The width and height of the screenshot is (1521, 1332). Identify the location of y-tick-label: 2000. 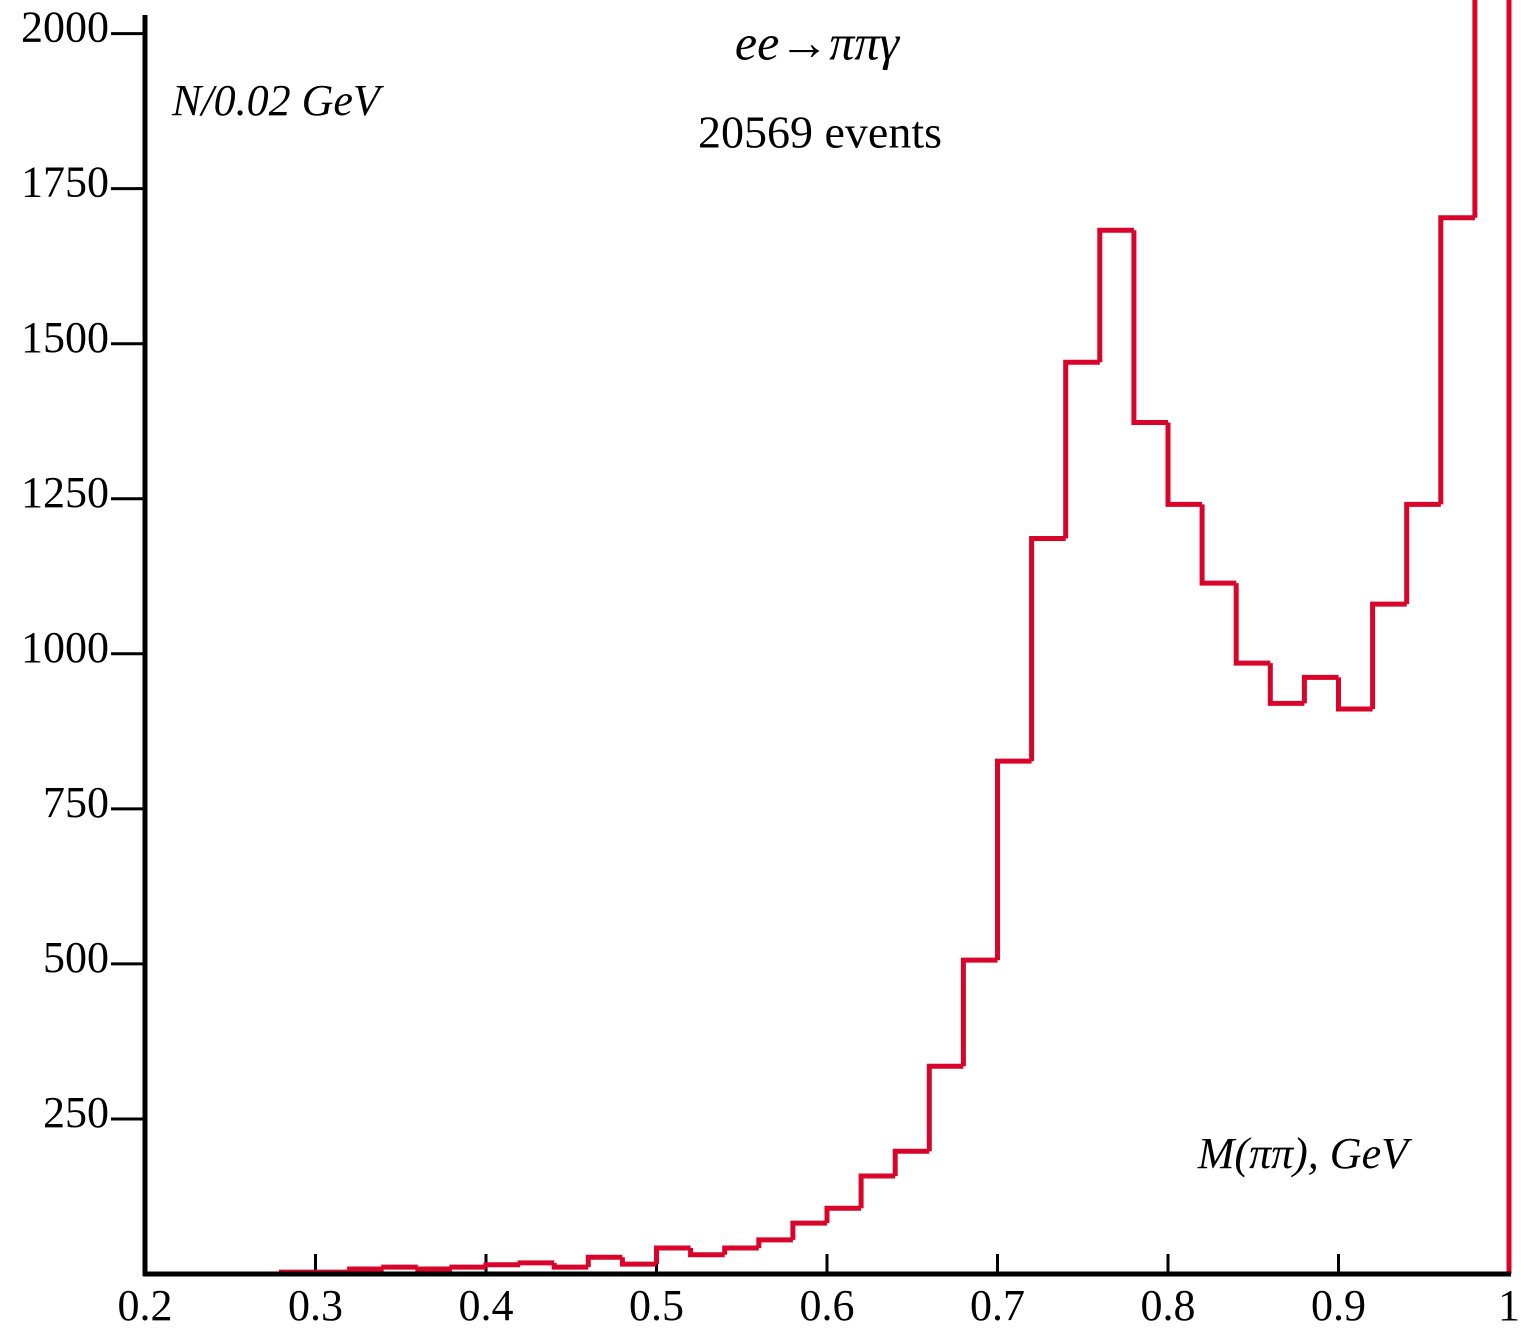
(65, 27).